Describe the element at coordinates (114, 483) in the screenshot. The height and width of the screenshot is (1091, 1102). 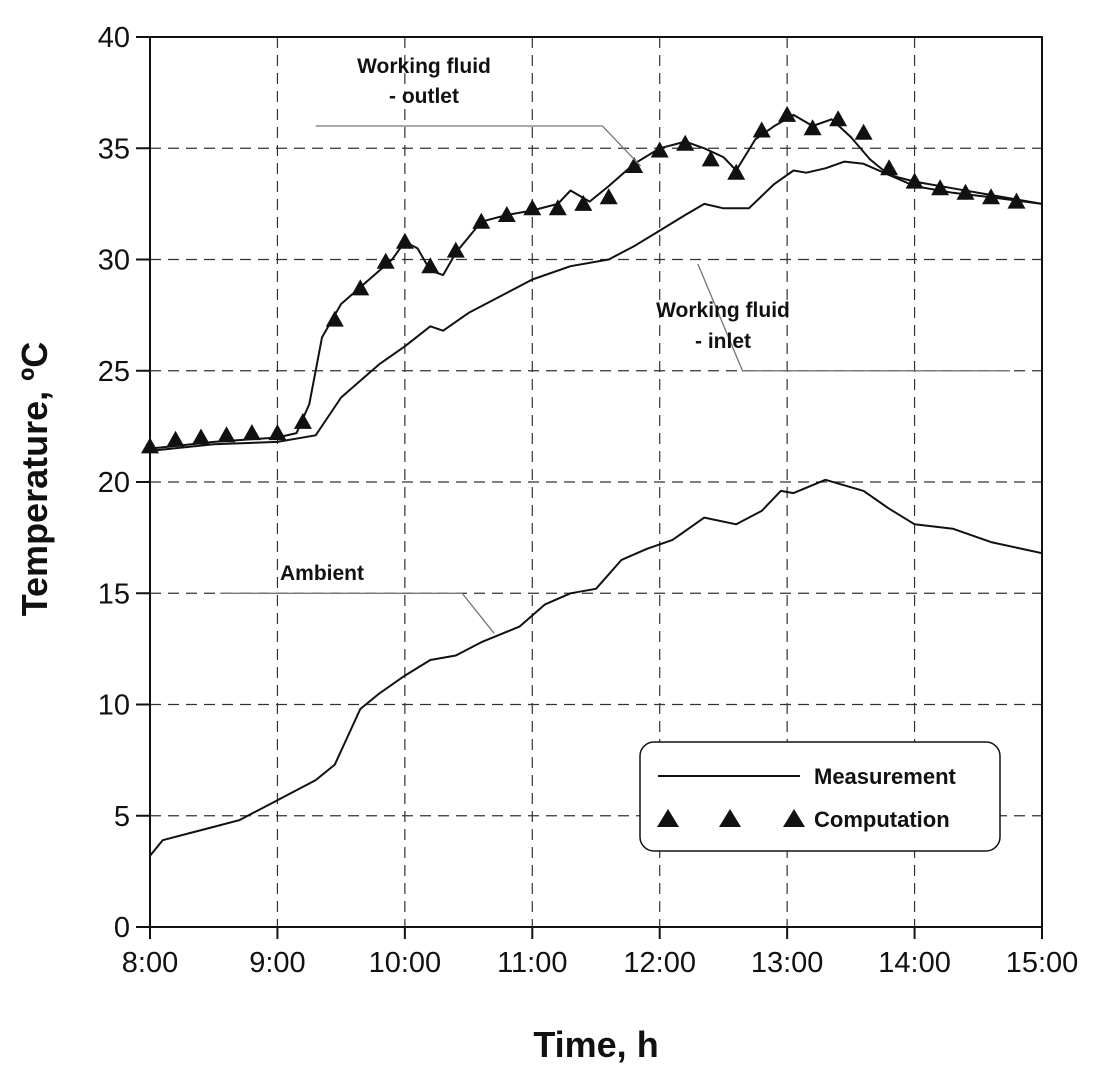
I see `y-tick-label: 20` at that location.